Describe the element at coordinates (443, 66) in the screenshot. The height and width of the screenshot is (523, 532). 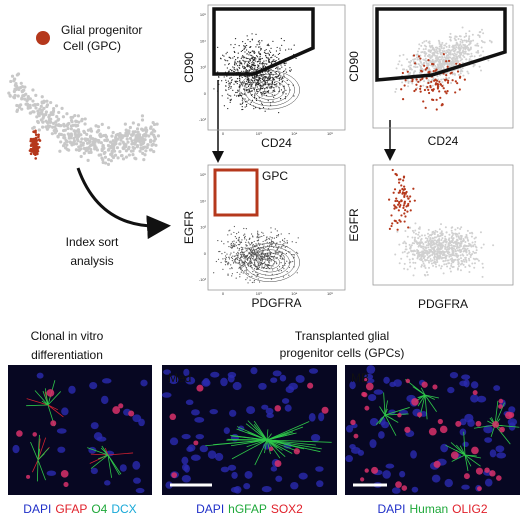
I see `plot-frame` at that location.